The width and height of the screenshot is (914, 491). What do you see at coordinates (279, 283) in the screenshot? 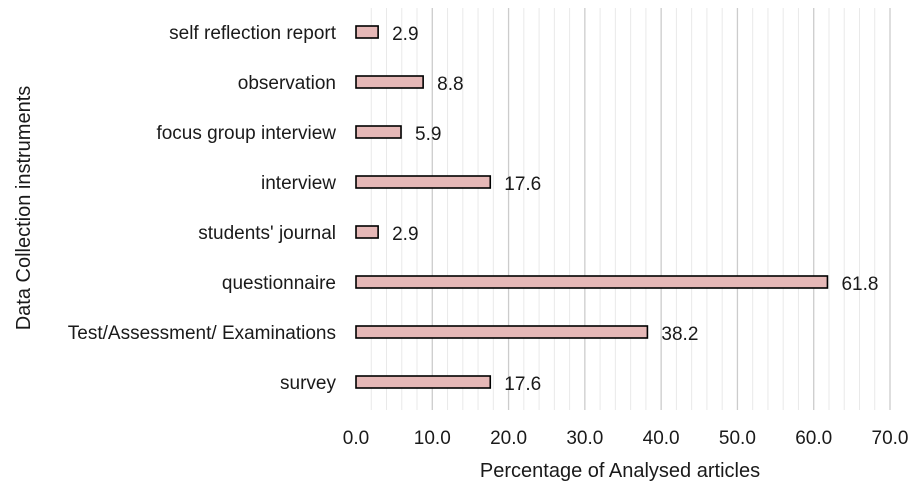
I see `category-label: questionnaire` at bounding box center [279, 283].